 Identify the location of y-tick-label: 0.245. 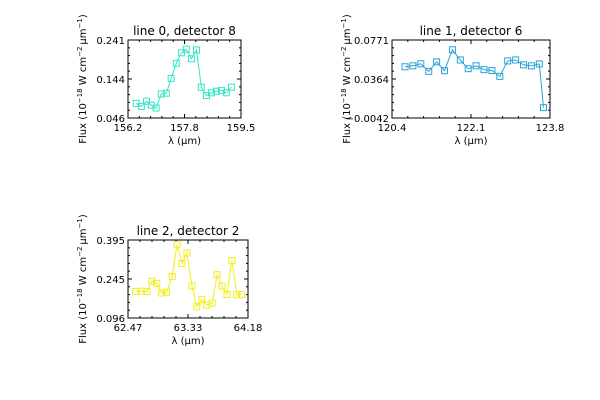
(110, 280).